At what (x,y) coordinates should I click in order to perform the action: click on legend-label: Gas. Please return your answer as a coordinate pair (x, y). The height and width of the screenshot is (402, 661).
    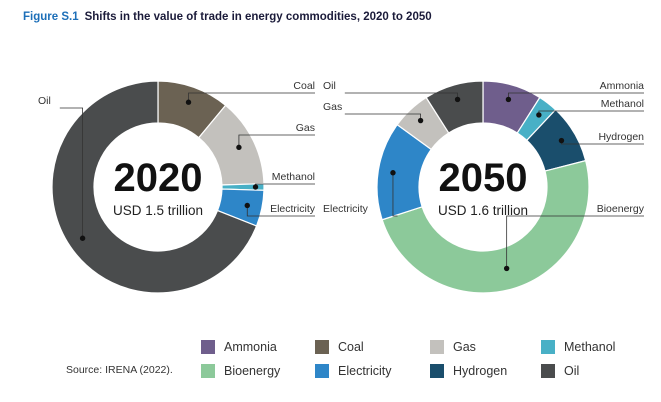
    Looking at the image, I should click on (464, 347).